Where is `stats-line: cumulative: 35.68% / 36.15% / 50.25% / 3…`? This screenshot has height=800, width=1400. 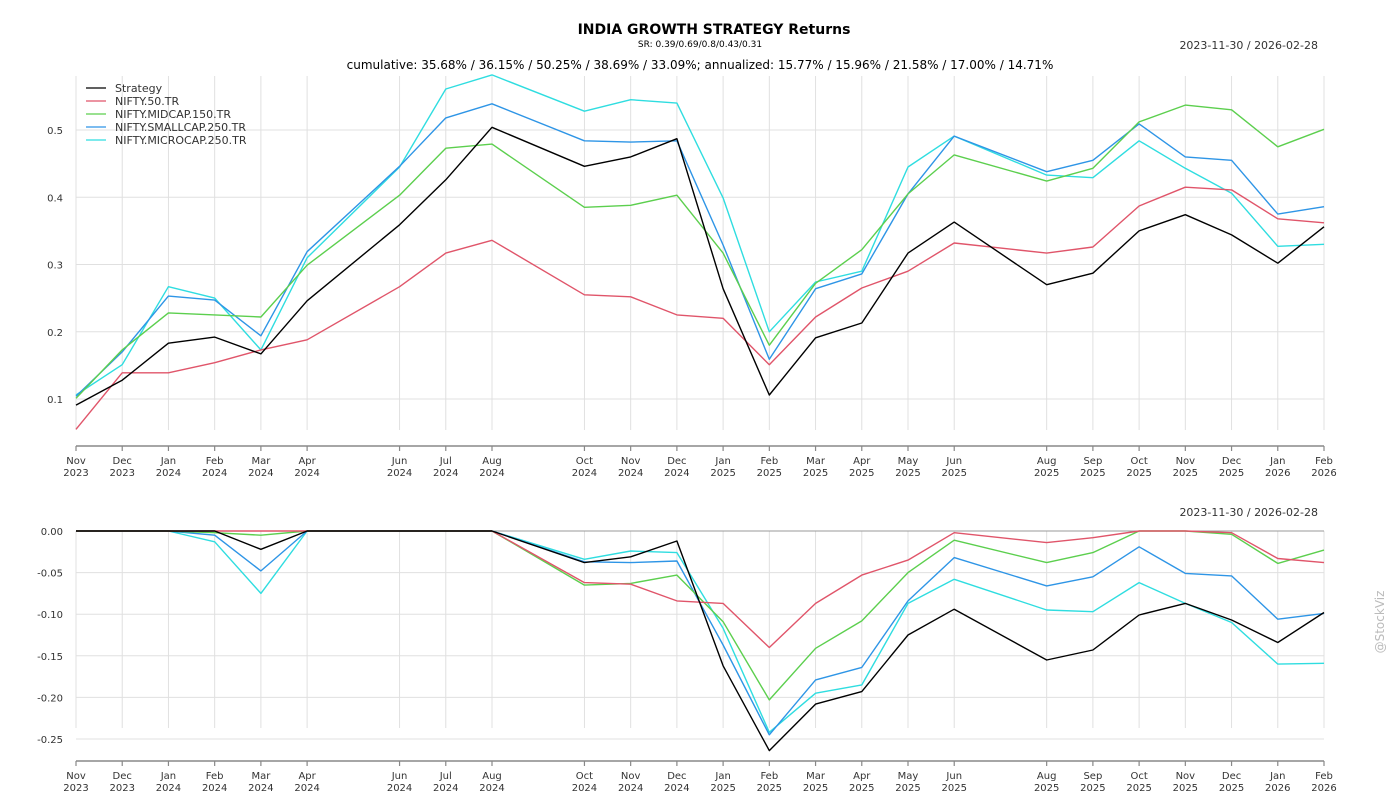 stats-line: cumulative: 35.68% / 36.15% / 50.25% / 3… is located at coordinates (700, 65).